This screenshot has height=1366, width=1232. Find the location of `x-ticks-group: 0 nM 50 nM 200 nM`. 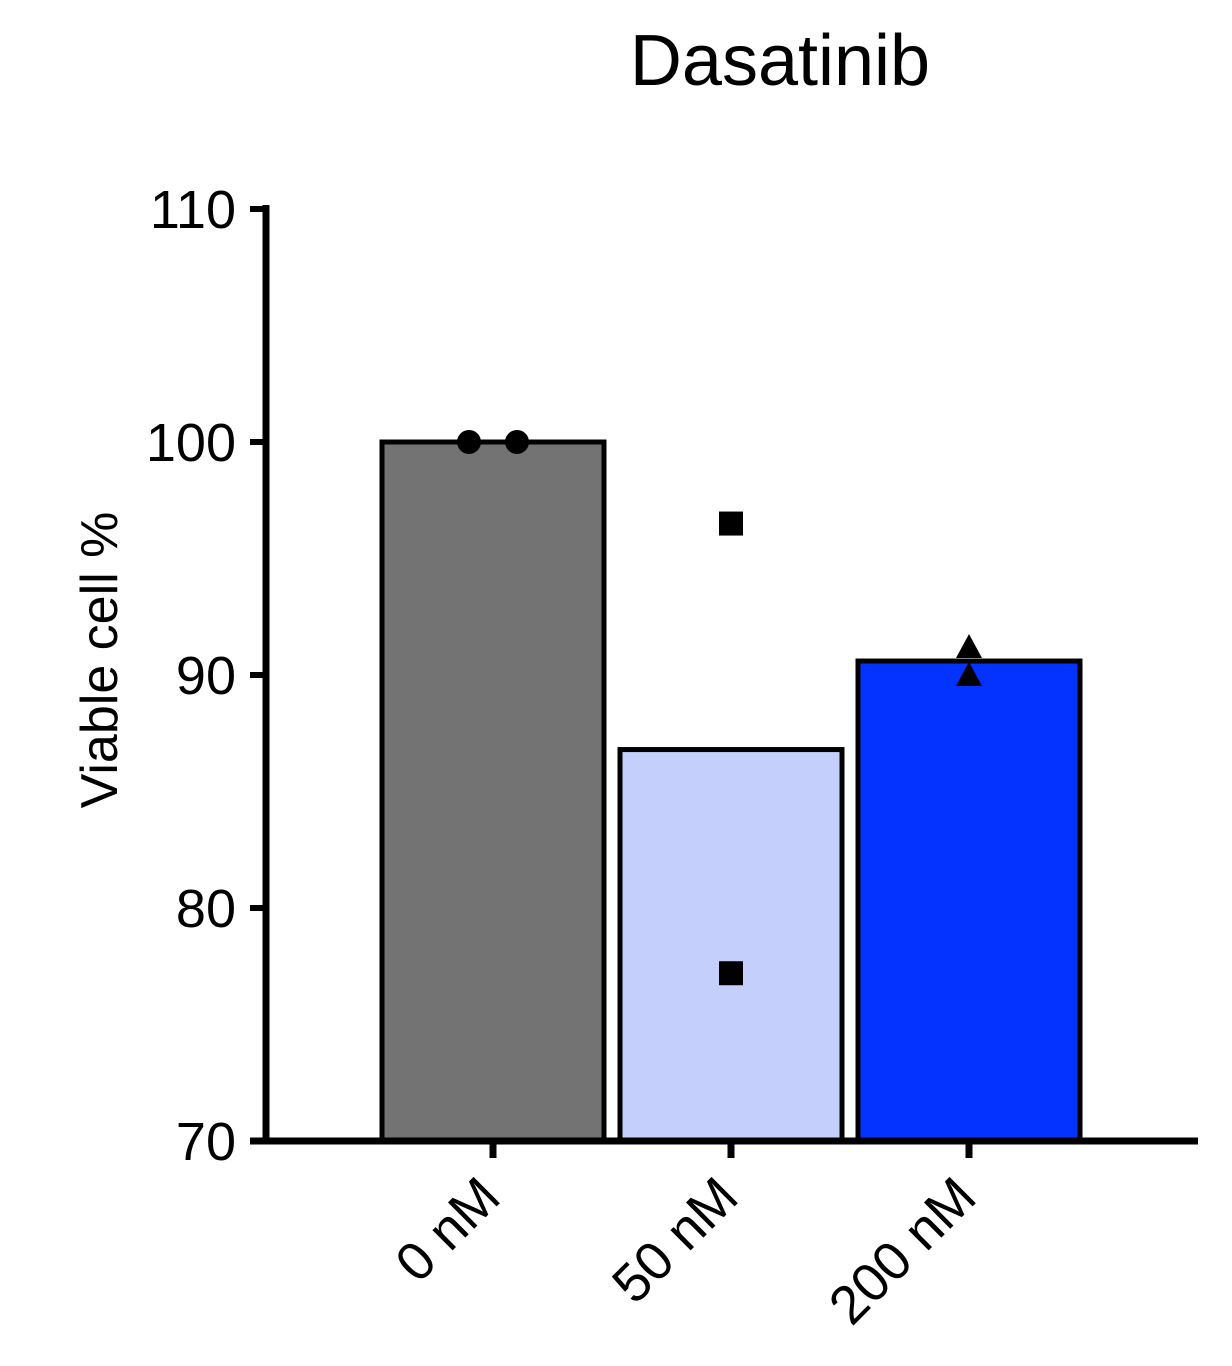

x-ticks-group: 0 nM 50 nM 200 nM is located at coordinates (685, 1240).